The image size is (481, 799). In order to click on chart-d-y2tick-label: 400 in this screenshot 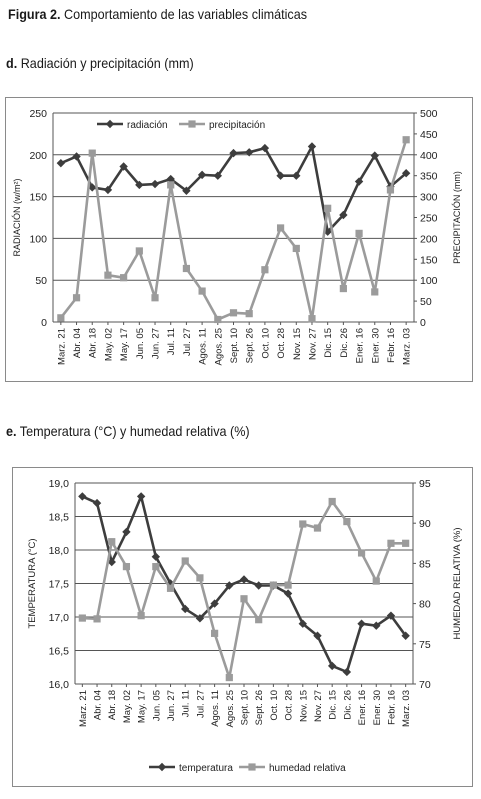, I will do `click(429, 156)`.